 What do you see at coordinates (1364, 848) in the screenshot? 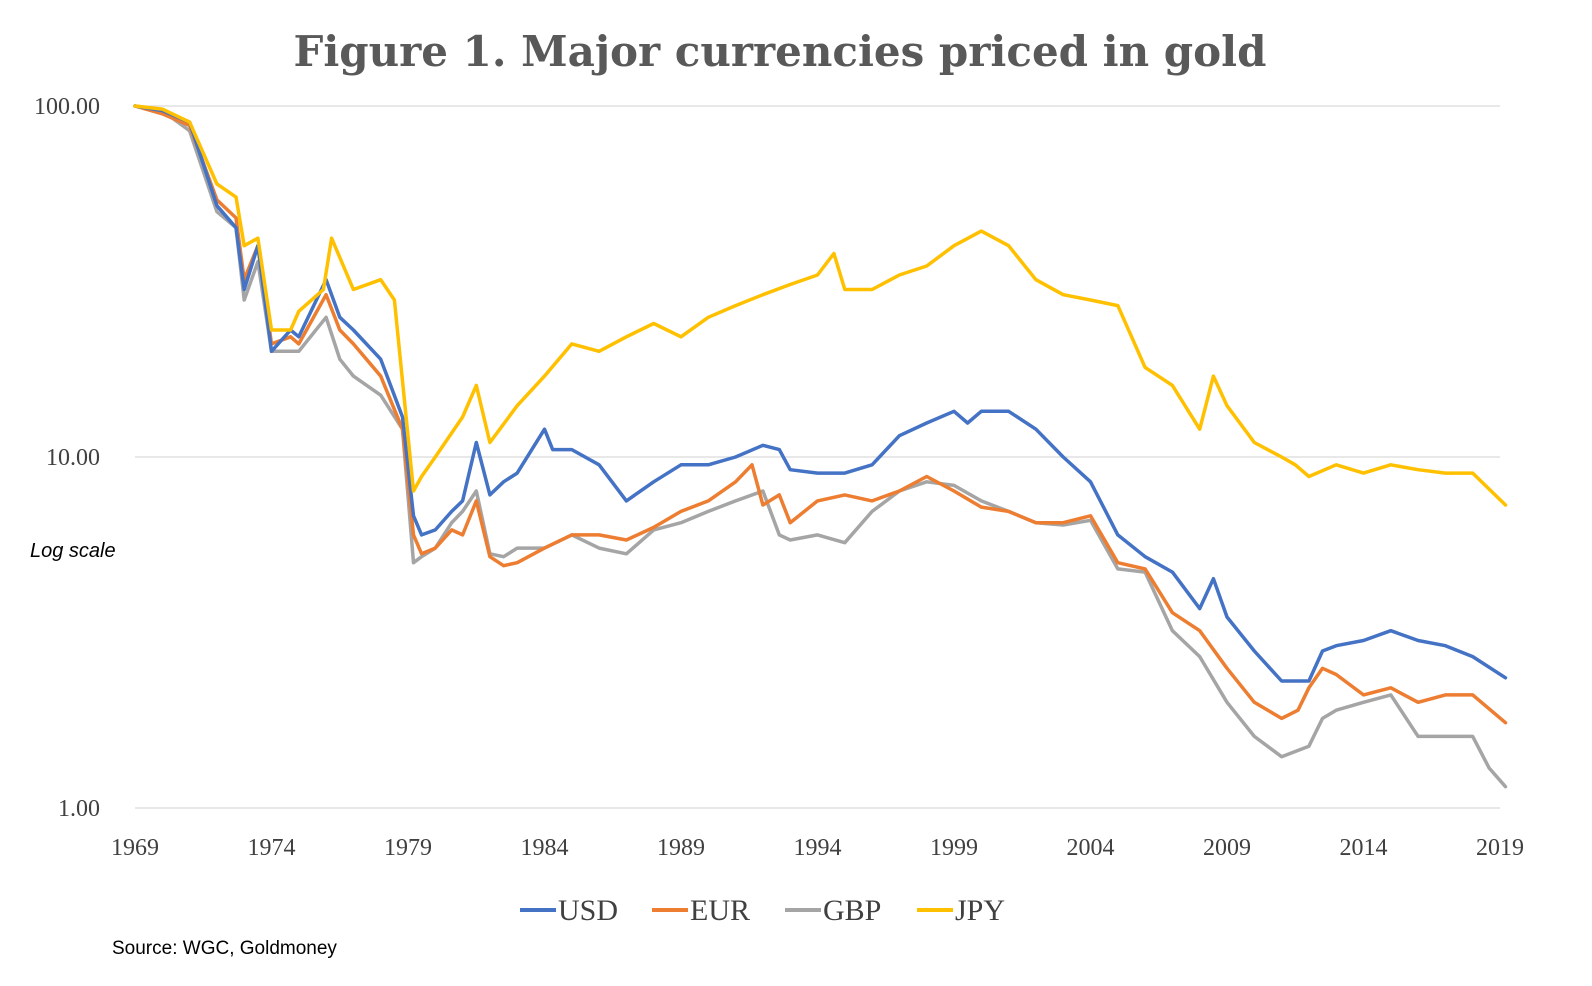
I see `x-tick-label: 2014` at bounding box center [1364, 848].